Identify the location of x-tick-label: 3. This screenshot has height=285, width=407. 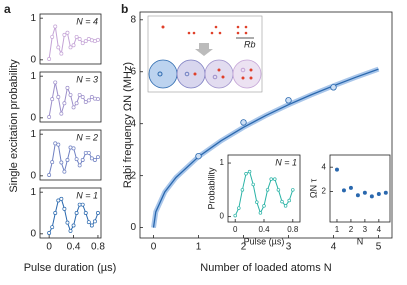
(289, 247).